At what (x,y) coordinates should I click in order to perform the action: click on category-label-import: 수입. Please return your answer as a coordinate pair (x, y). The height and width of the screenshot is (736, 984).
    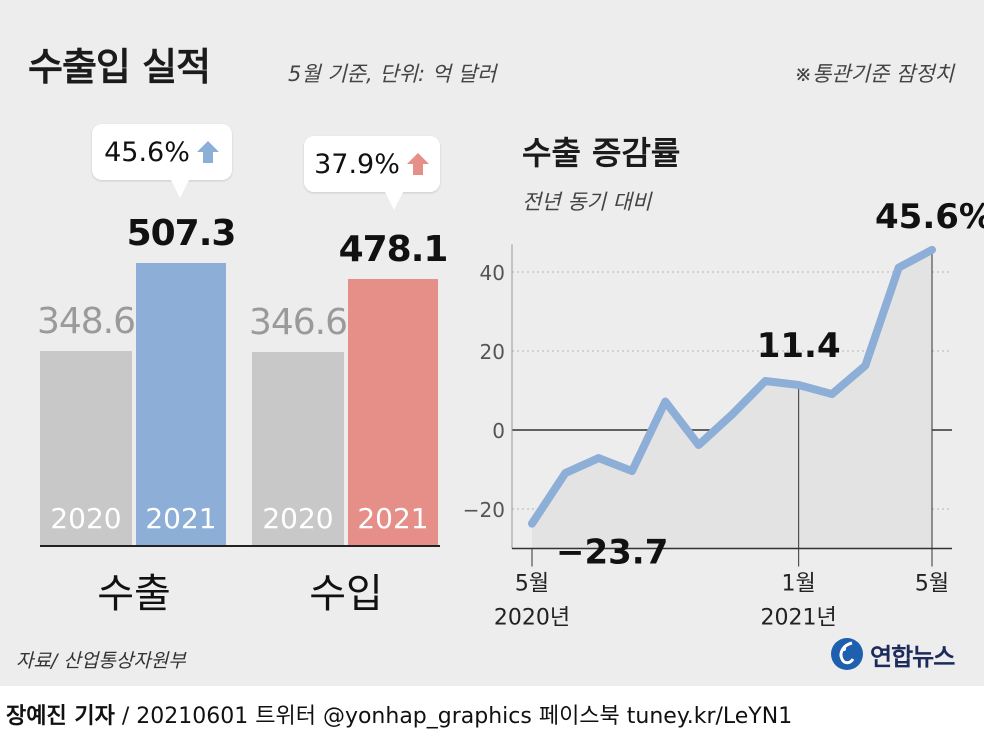
    Looking at the image, I should click on (346, 594).